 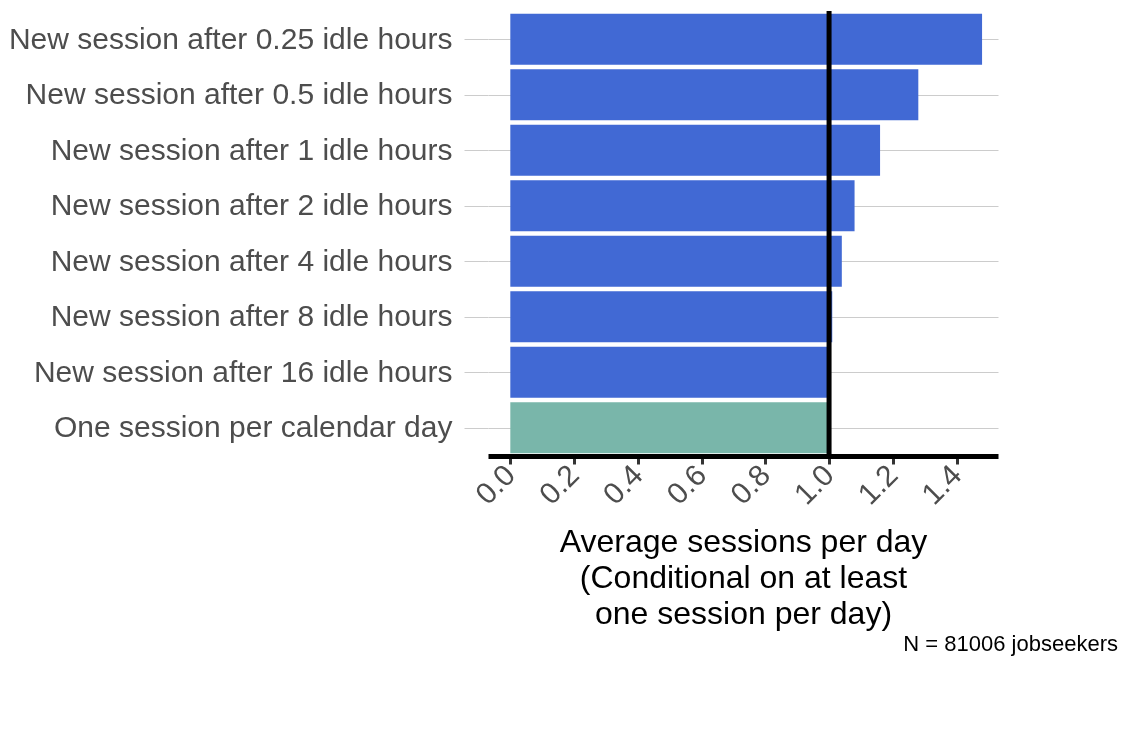 What do you see at coordinates (251, 260) in the screenshot?
I see `y-tick-label: New session after 4 idle hours` at bounding box center [251, 260].